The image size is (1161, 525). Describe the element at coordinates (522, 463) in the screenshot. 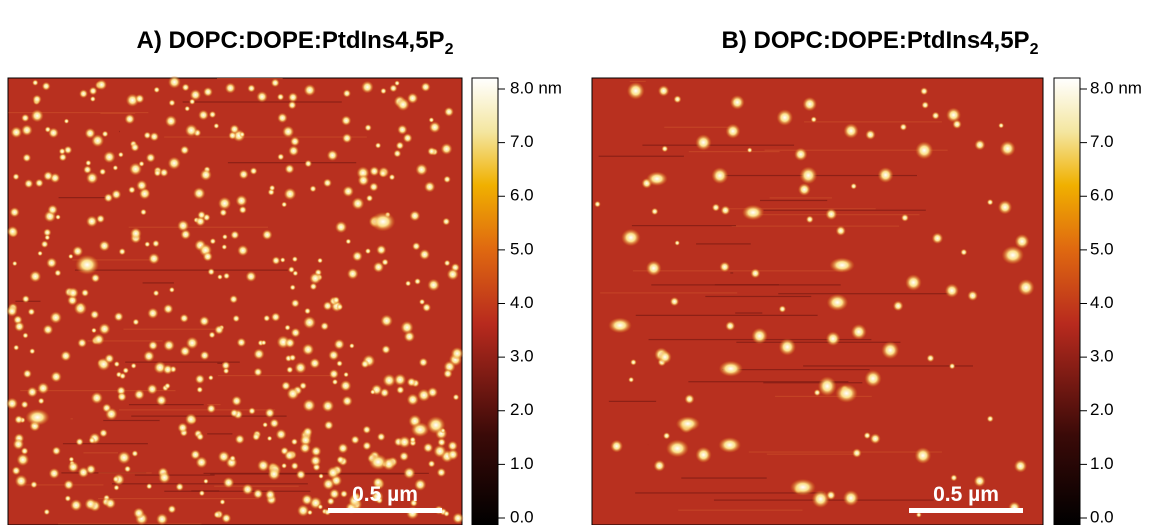

I see `colorbar-tick-label: 1.0` at that location.